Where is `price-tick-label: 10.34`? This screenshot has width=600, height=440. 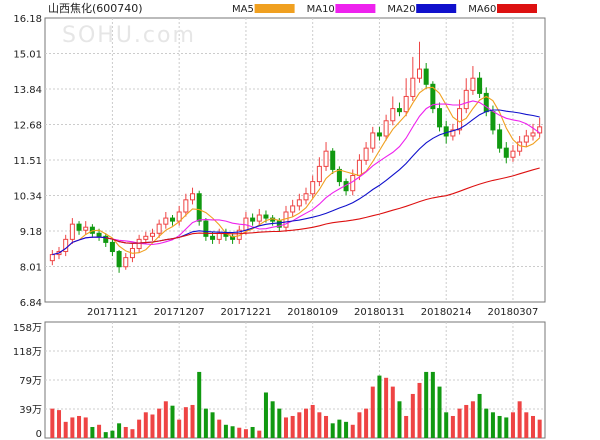 price-tick-label: 10.34 is located at coordinates (27, 197).